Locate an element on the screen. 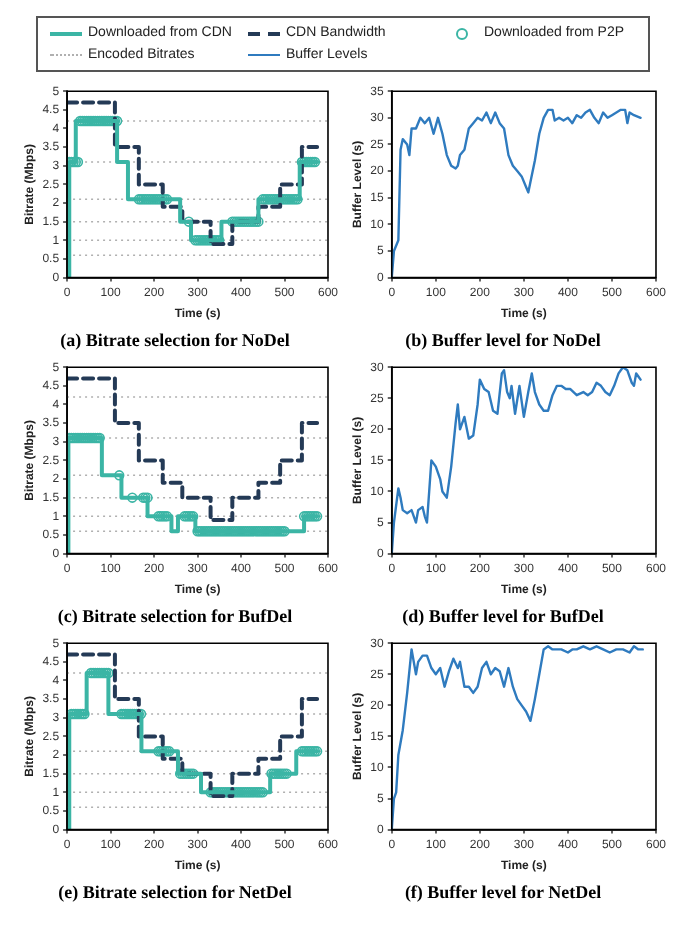 The height and width of the screenshot is (944, 686). text: (f) Buffer level for NetDel is located at coordinates (503, 891).